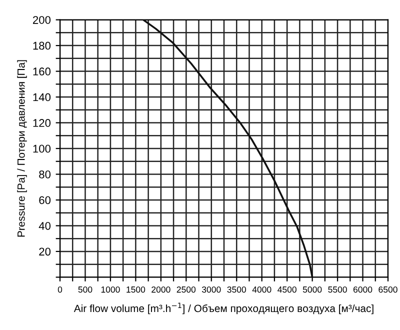  I want to click on x-tick-label: 1500, so click(136, 289).